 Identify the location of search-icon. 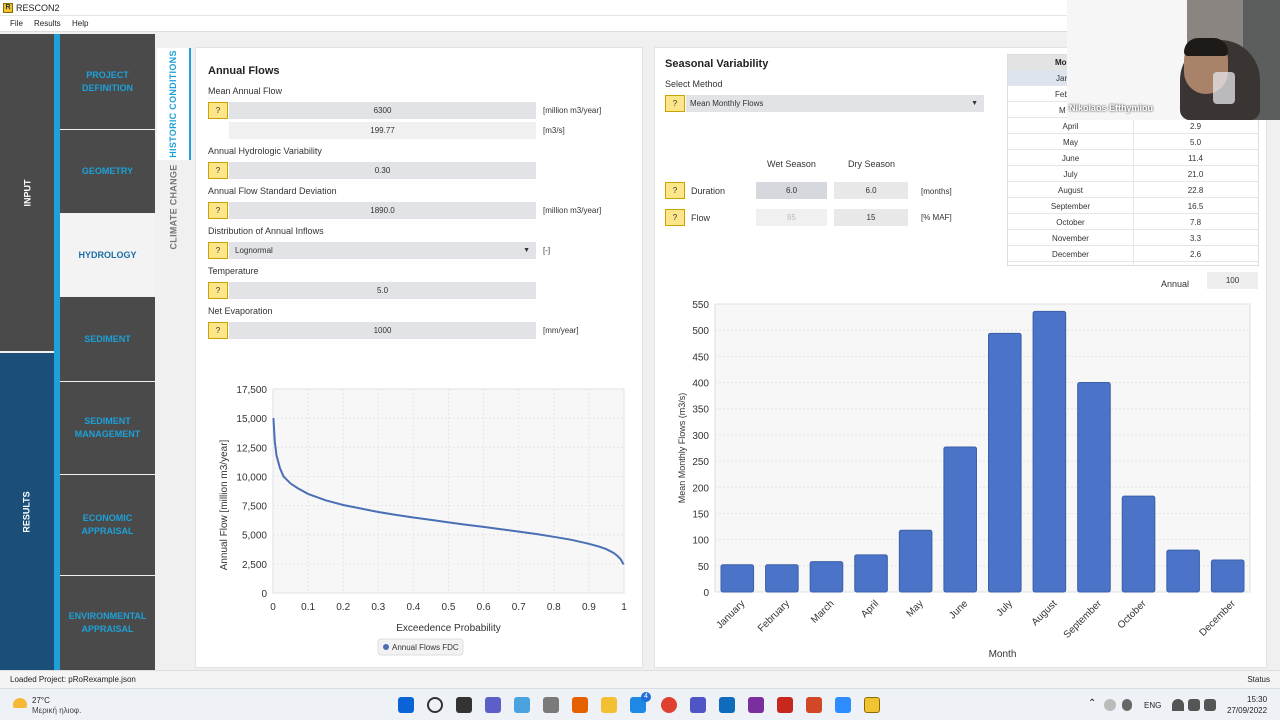
(435, 705).